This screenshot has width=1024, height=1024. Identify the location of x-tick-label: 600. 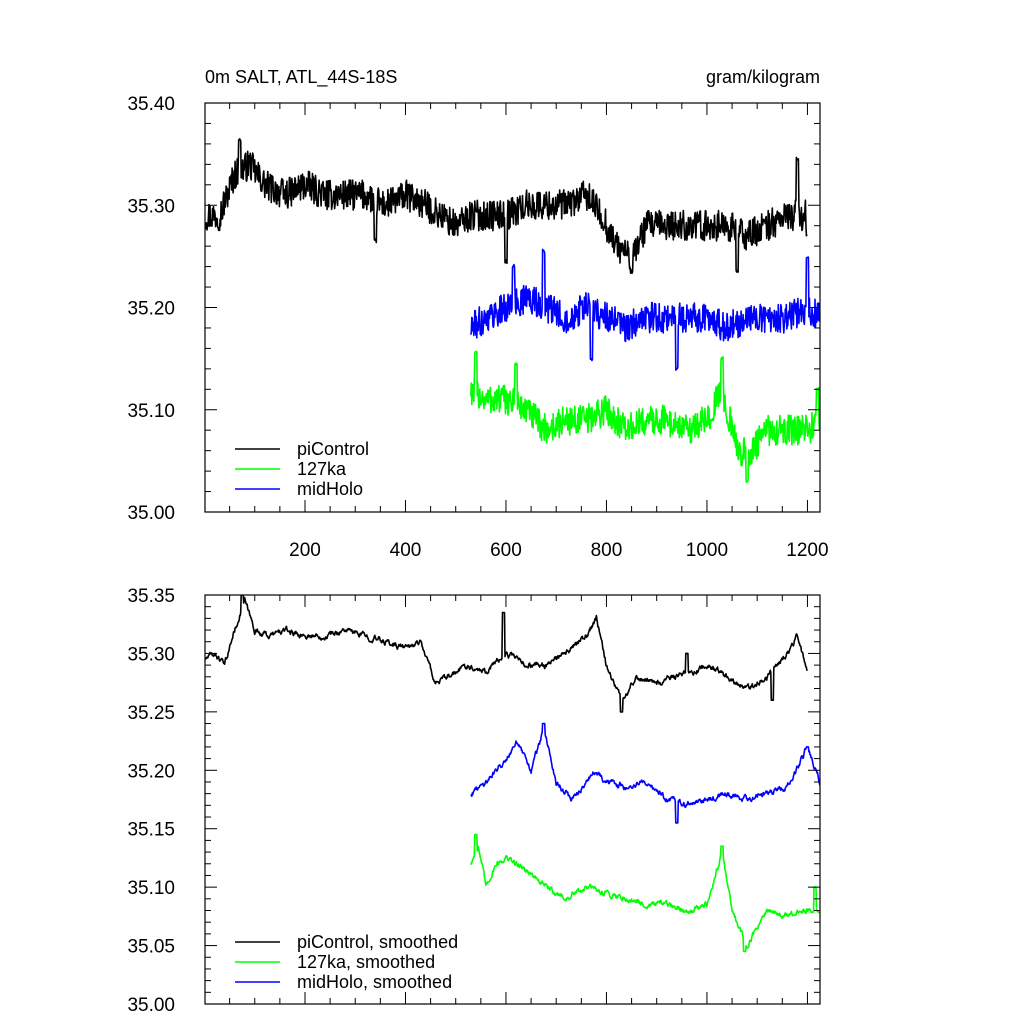
(506, 550).